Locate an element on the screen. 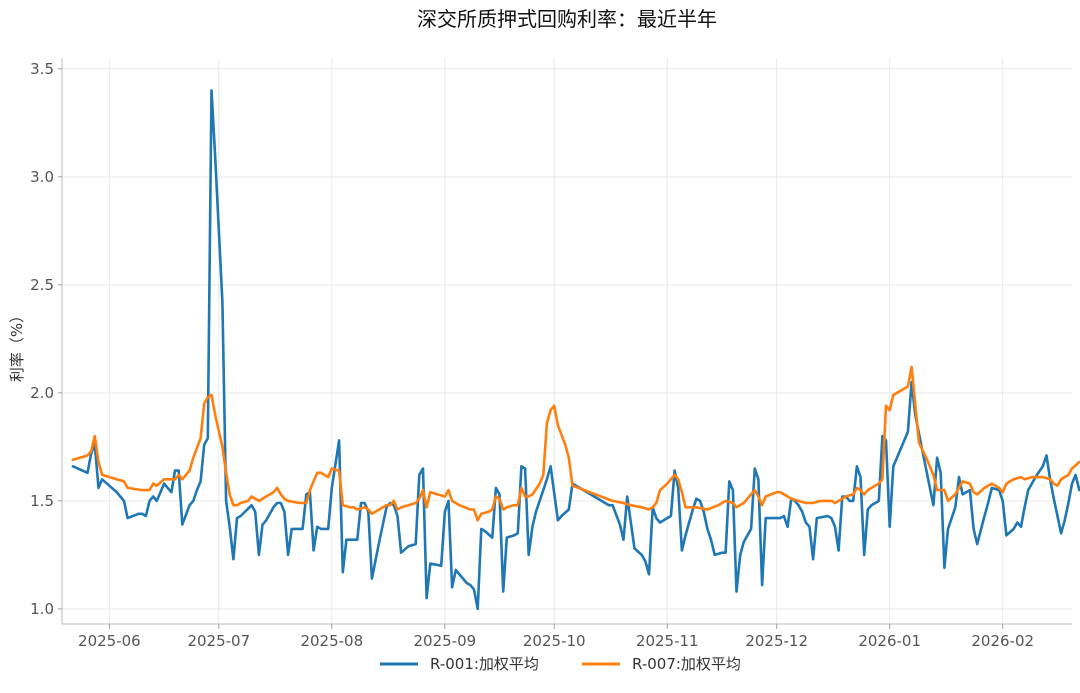 The height and width of the screenshot is (693, 1080). legend-item-r001: R-001:加权平均 is located at coordinates (459, 664).